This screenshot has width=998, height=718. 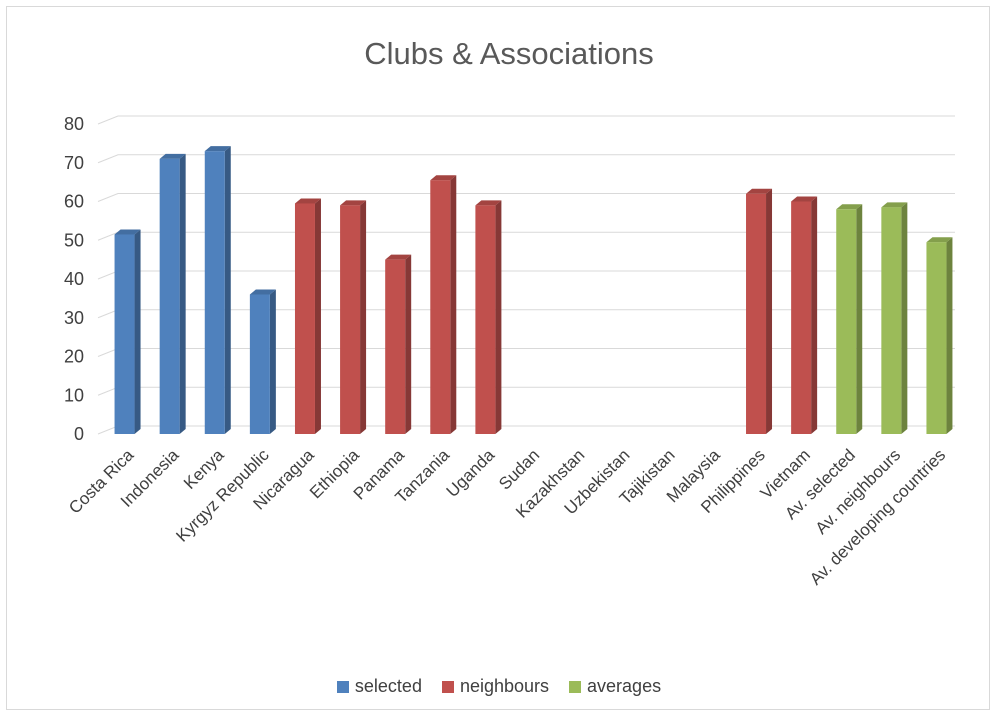 I want to click on y-tick-label: 80, so click(x=74, y=124).